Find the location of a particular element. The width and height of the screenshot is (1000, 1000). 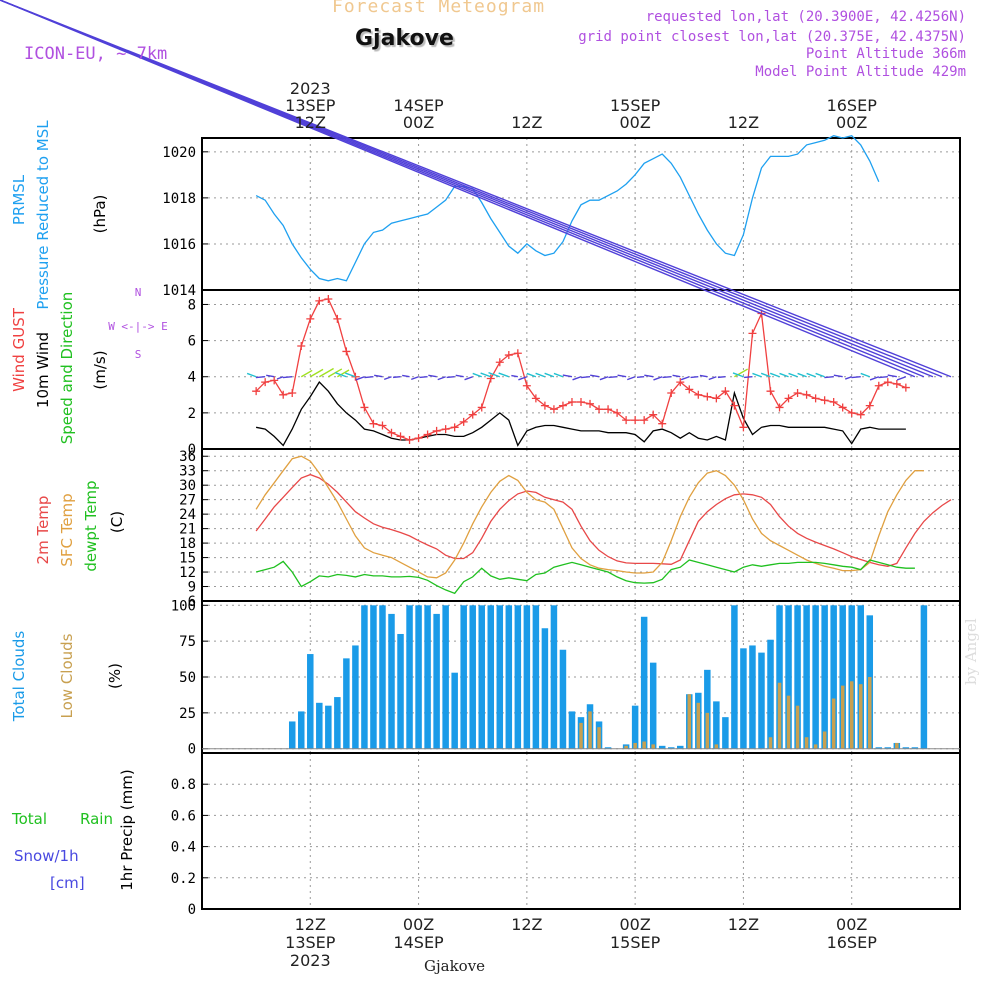

temp-2m-label: 2m Temp is located at coordinates (43, 530).